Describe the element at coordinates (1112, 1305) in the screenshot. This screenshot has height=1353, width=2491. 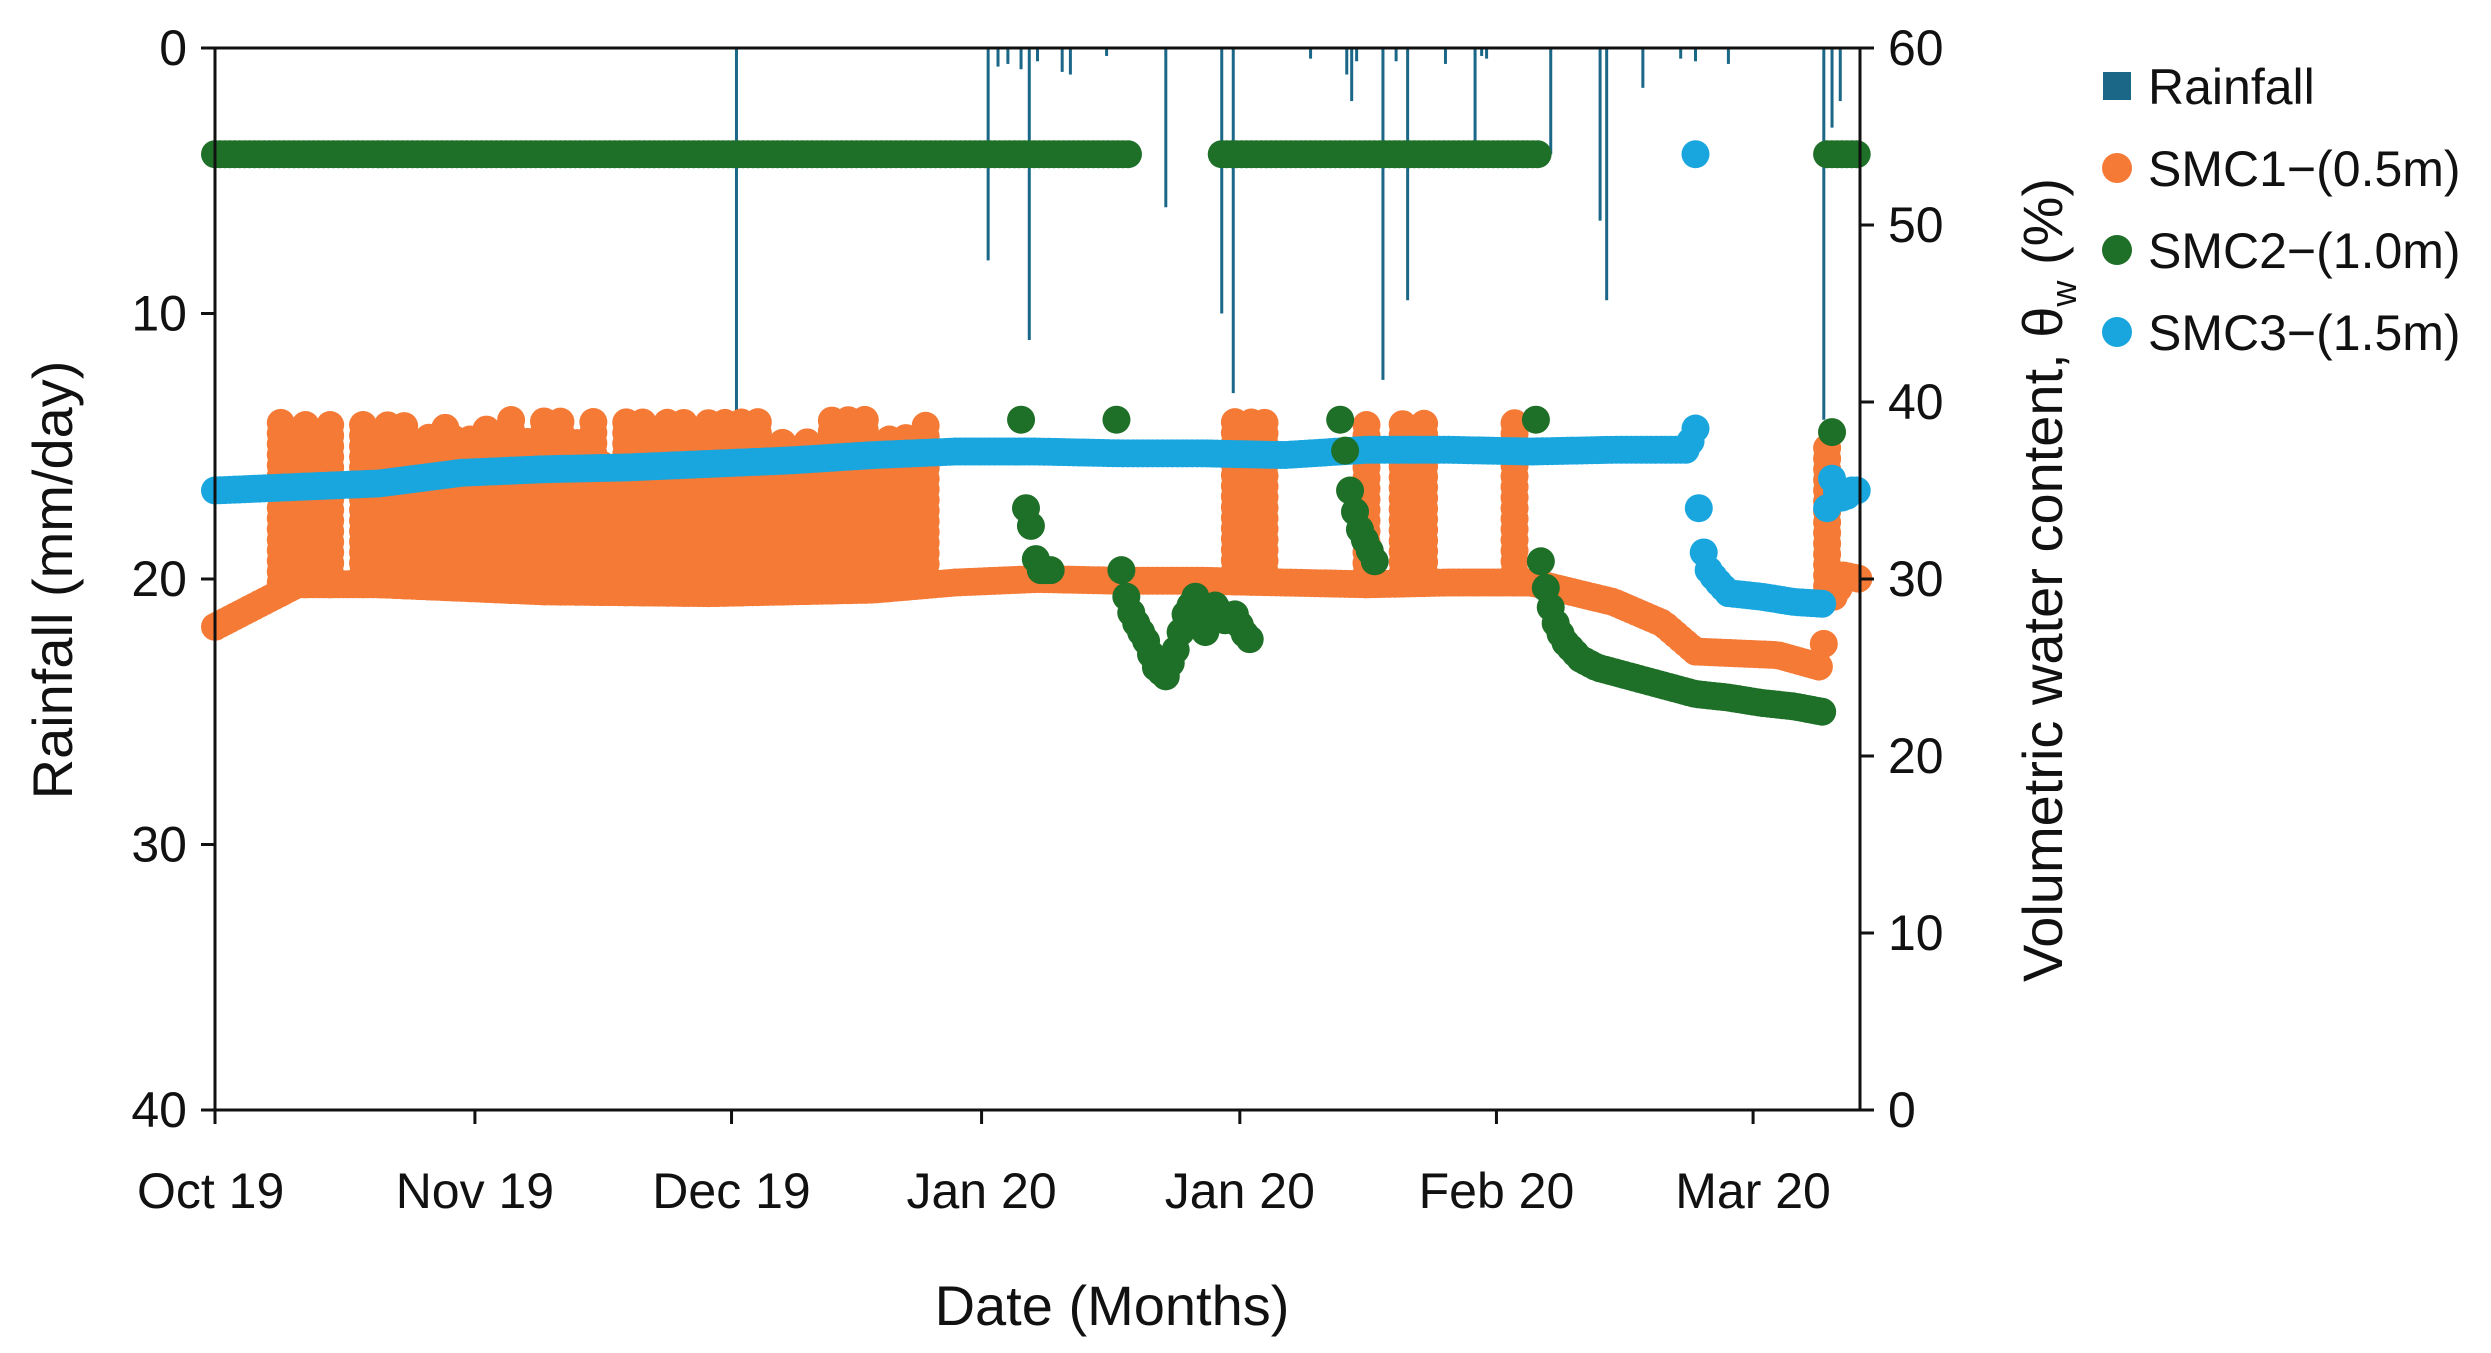
I see `x-axis-title: Date (Months)` at that location.